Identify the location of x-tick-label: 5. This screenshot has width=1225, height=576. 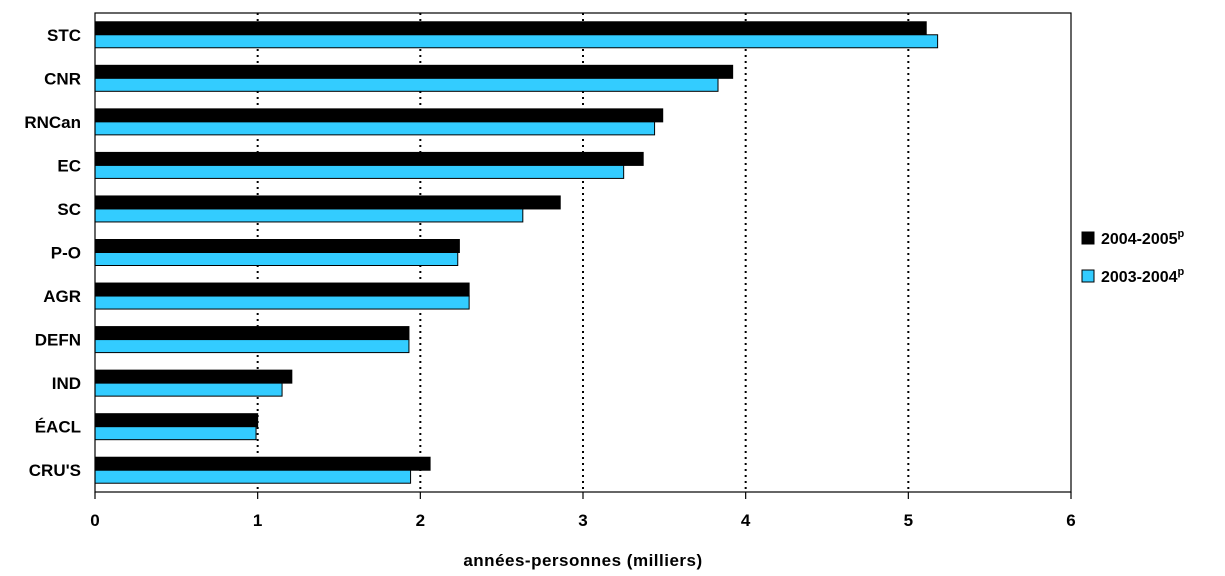
(908, 520).